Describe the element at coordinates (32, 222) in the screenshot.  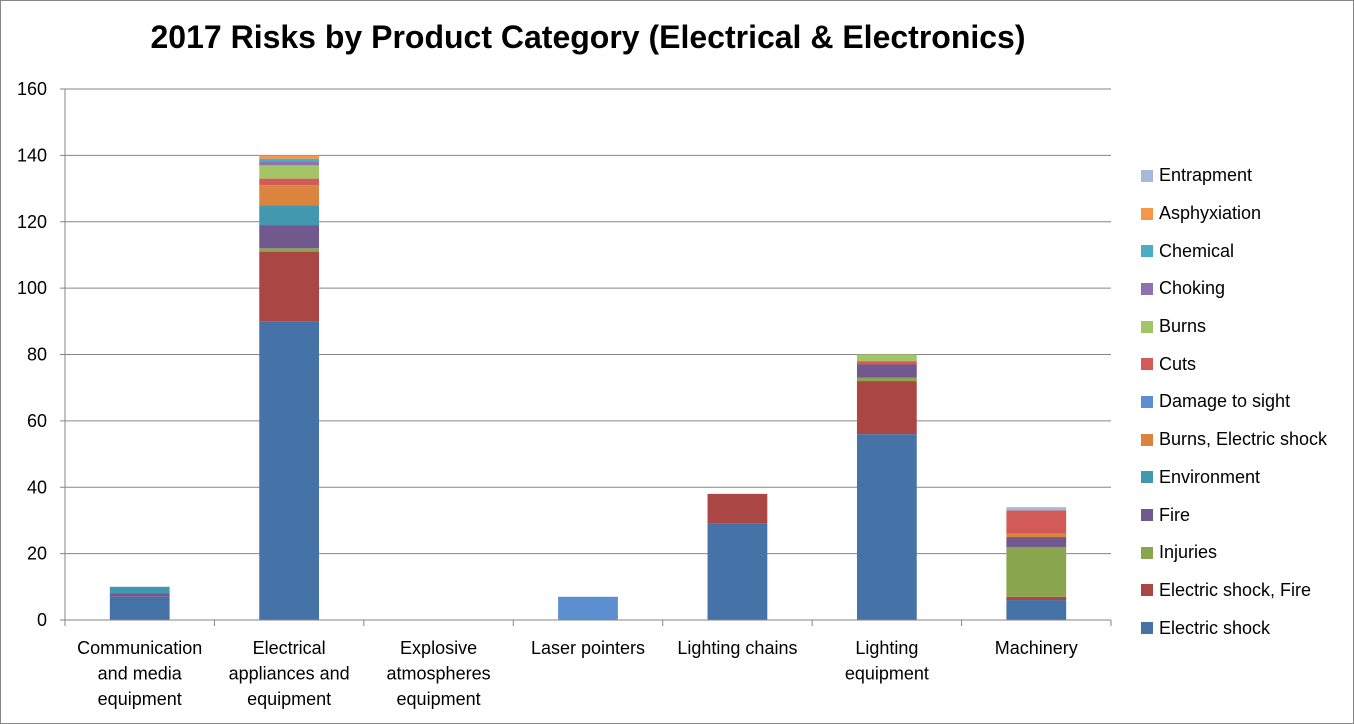
I see `y-tick-label: 120` at that location.